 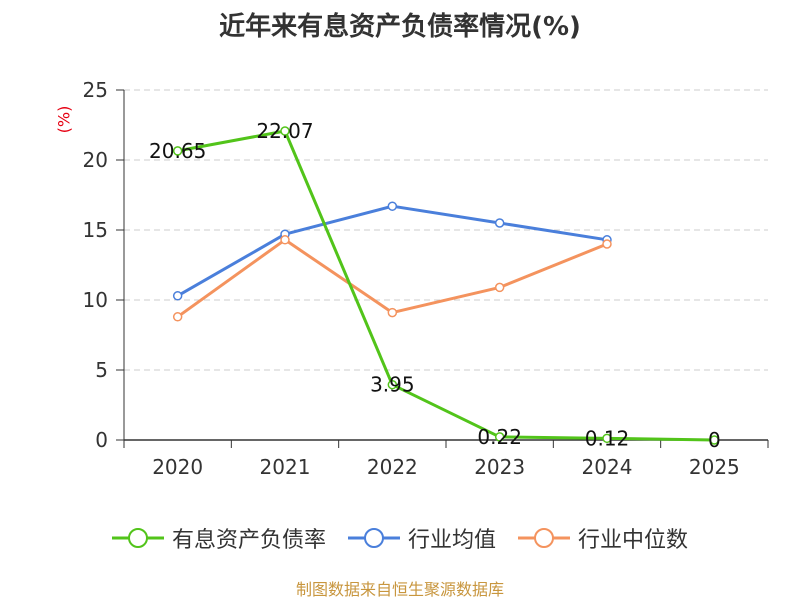 What do you see at coordinates (499, 467) in the screenshot?
I see `x-tick-label: 2023` at bounding box center [499, 467].